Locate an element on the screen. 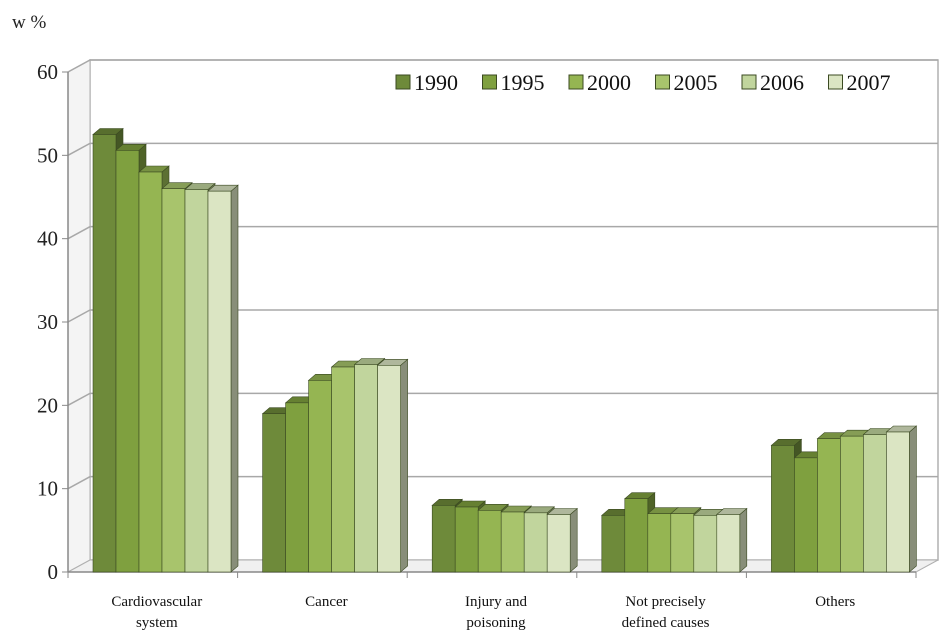  y-tick-label: 30 is located at coordinates (47, 322).